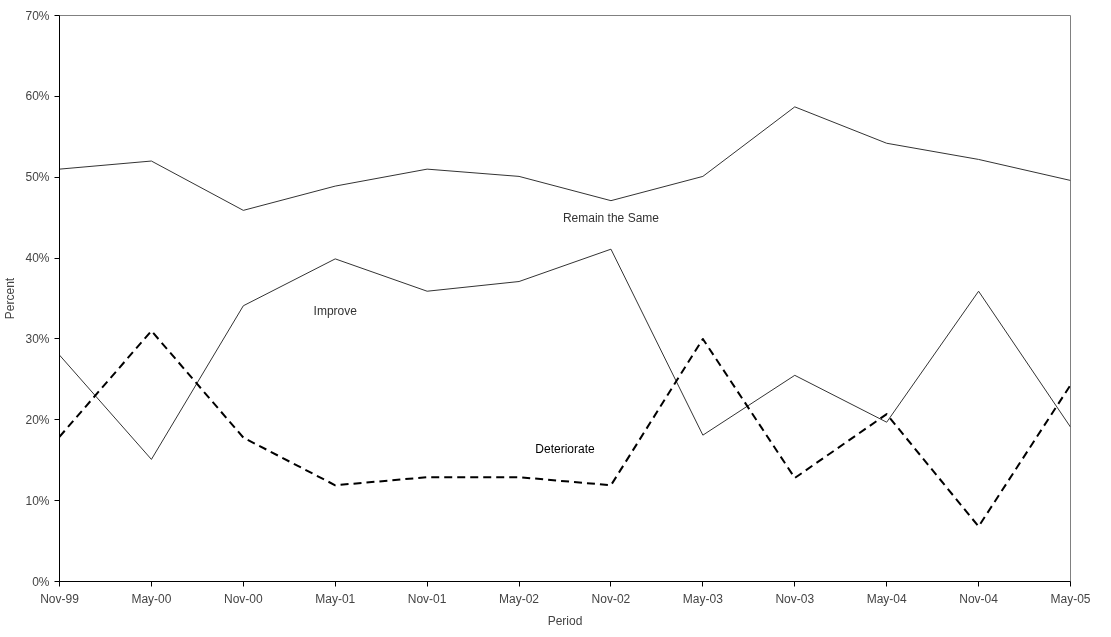 The image size is (1111, 637). What do you see at coordinates (427, 598) in the screenshot?
I see `x-tick-label: Nov-01` at bounding box center [427, 598].